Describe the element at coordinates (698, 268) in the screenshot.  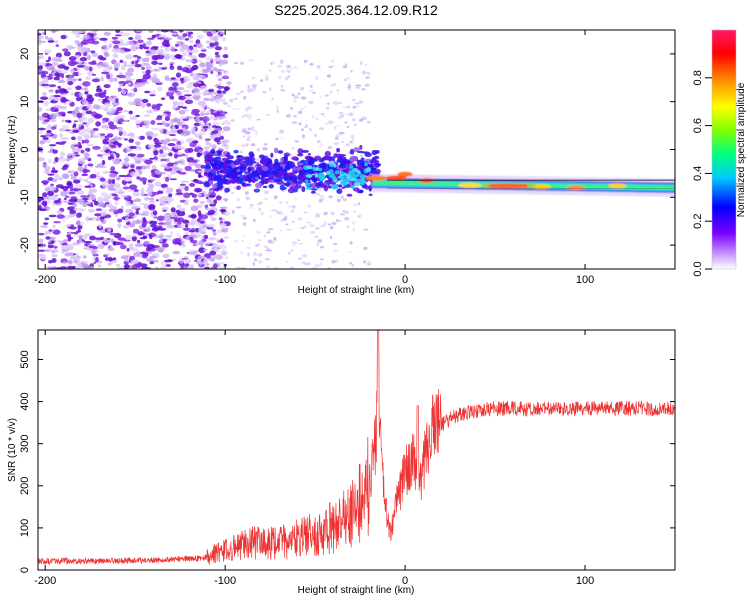
I see `colorbar-tick-label: 0.0` at that location.